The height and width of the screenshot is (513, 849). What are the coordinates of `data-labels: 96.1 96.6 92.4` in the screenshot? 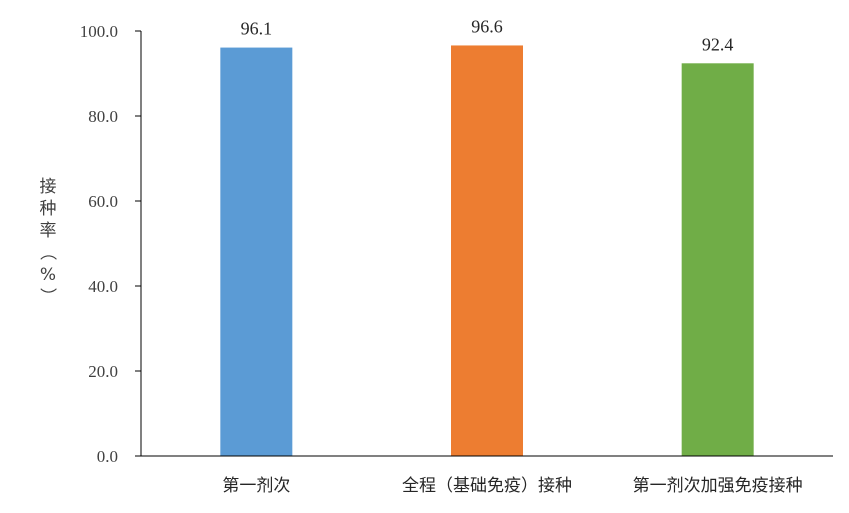 It's located at (487, 35).